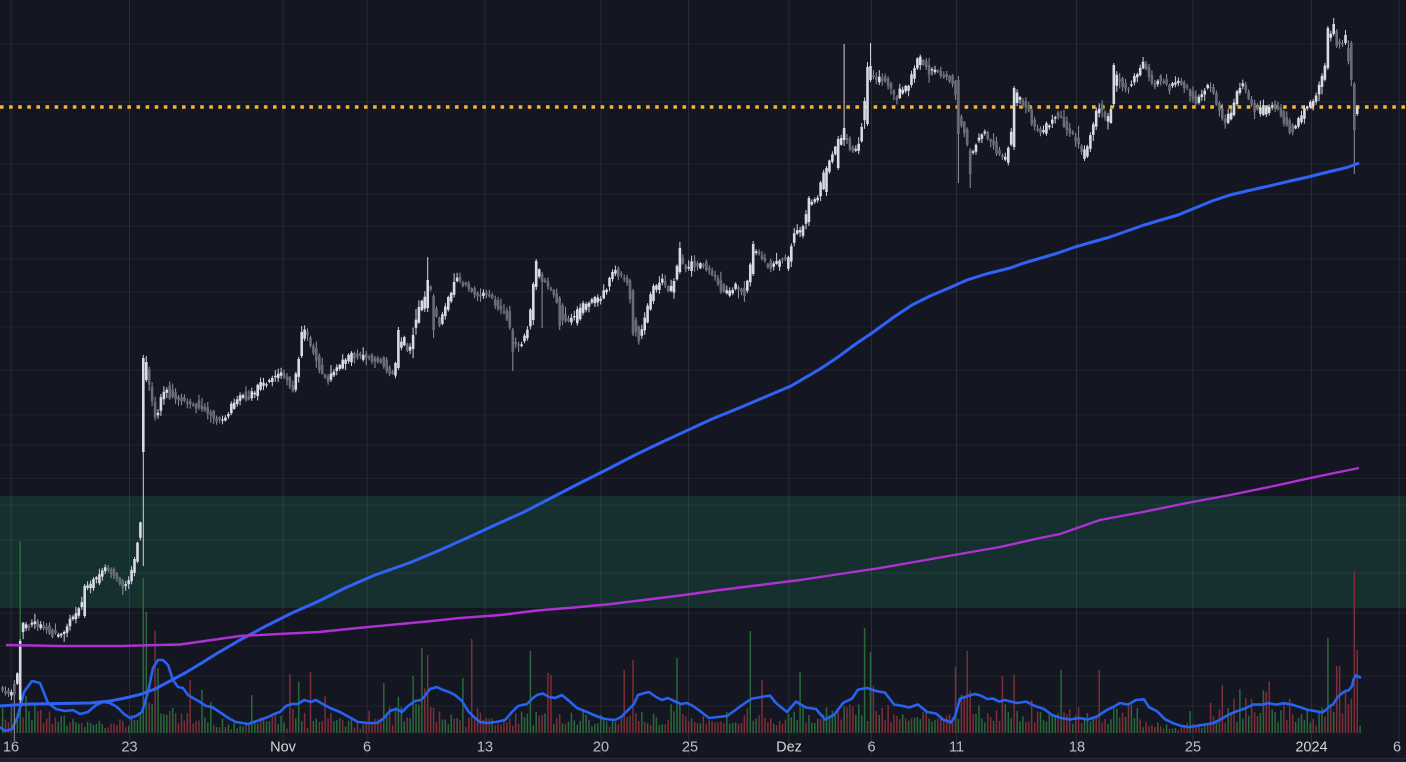  Describe the element at coordinates (789, 748) in the screenshot. I see `svg-text: Dez` at that location.